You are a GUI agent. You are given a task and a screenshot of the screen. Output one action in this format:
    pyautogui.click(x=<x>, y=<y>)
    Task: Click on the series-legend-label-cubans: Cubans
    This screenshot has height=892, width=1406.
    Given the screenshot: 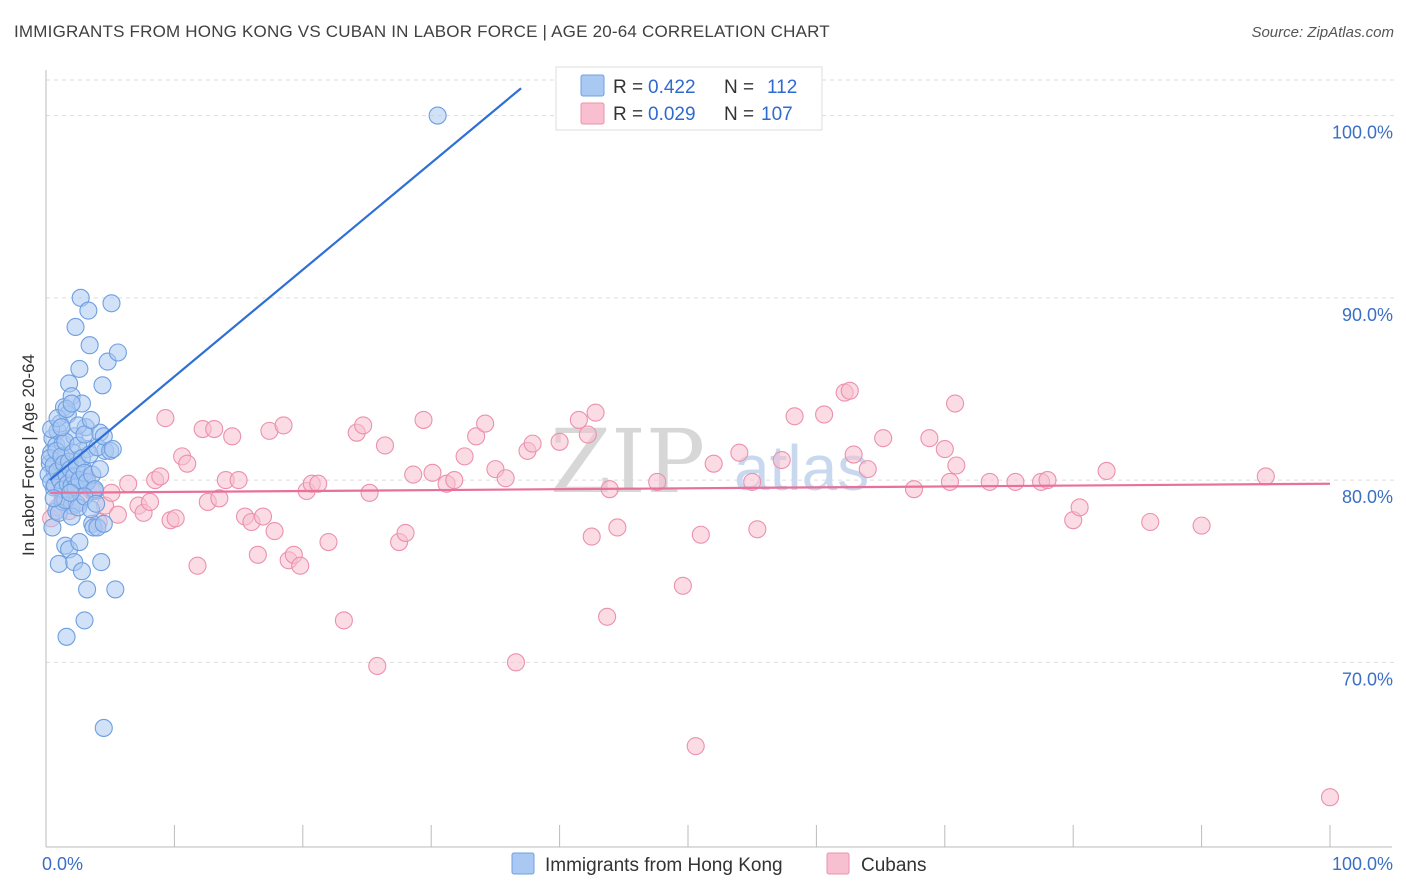 What is the action you would take?
    pyautogui.click(x=894, y=865)
    